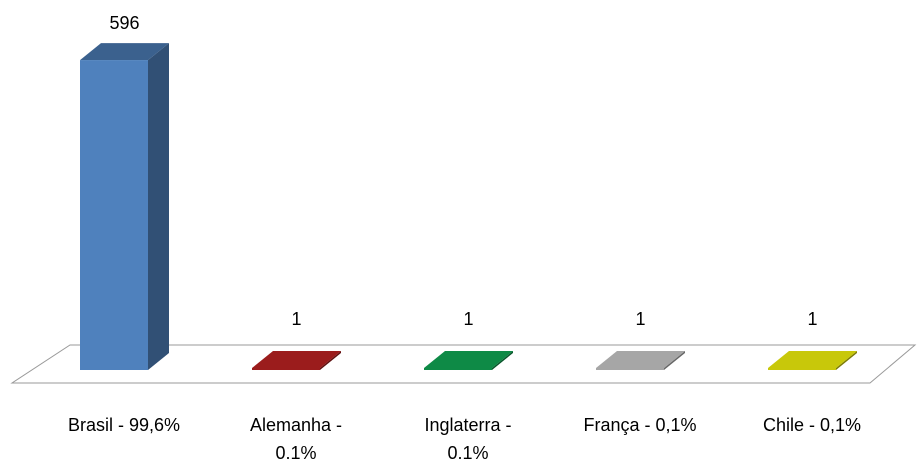 Image resolution: width=917 pixels, height=464 pixels. Describe the element at coordinates (467, 439) in the screenshot. I see `category-label: Inglaterra -0.1%` at that location.